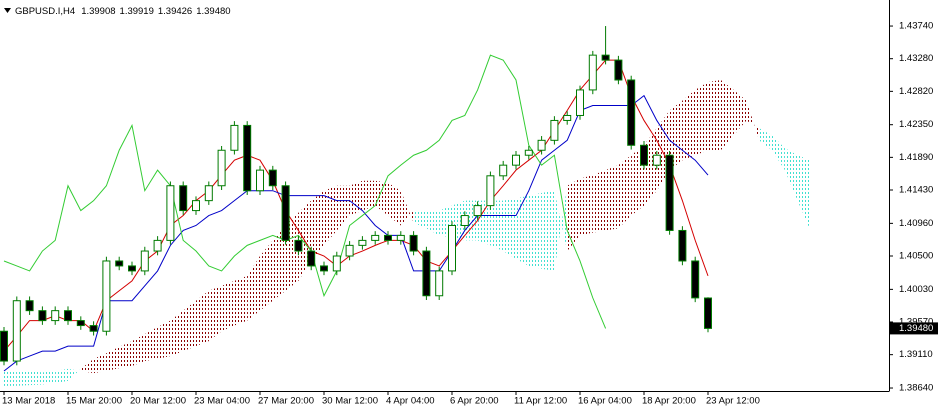 The width and height of the screenshot is (938, 411). What do you see at coordinates (916, 388) in the screenshot?
I see `y-tick-label: 1.38640` at bounding box center [916, 388].